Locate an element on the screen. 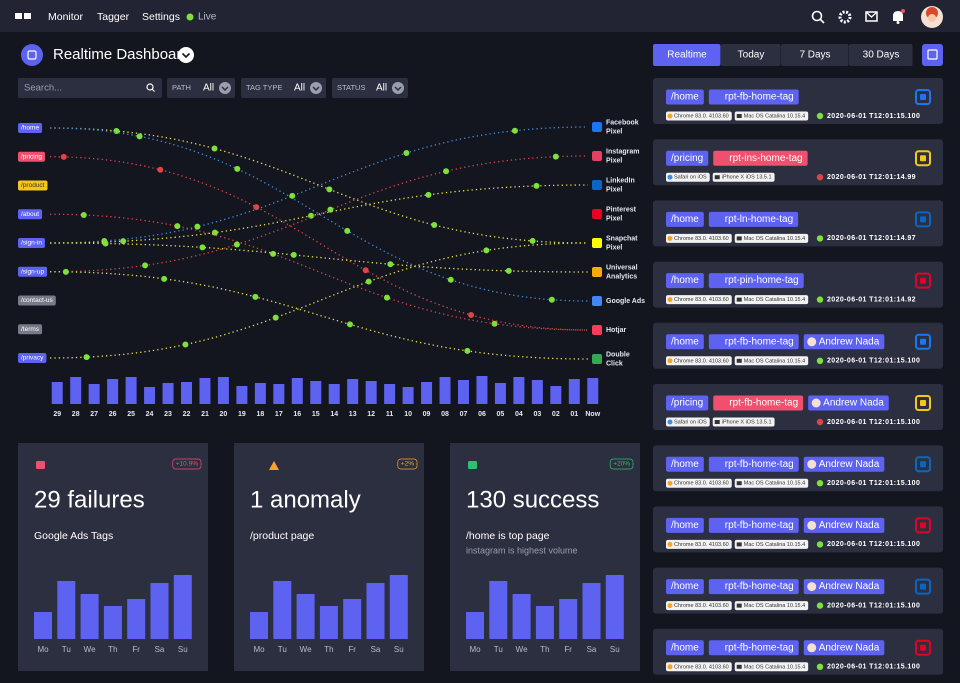 The width and height of the screenshot is (960, 683). activity-tick-label: 14 is located at coordinates (334, 414).